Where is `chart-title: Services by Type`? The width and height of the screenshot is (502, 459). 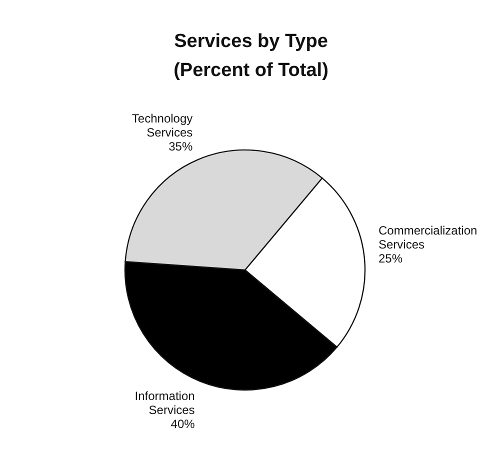 chart-title: Services by Type is located at coordinates (251, 41).